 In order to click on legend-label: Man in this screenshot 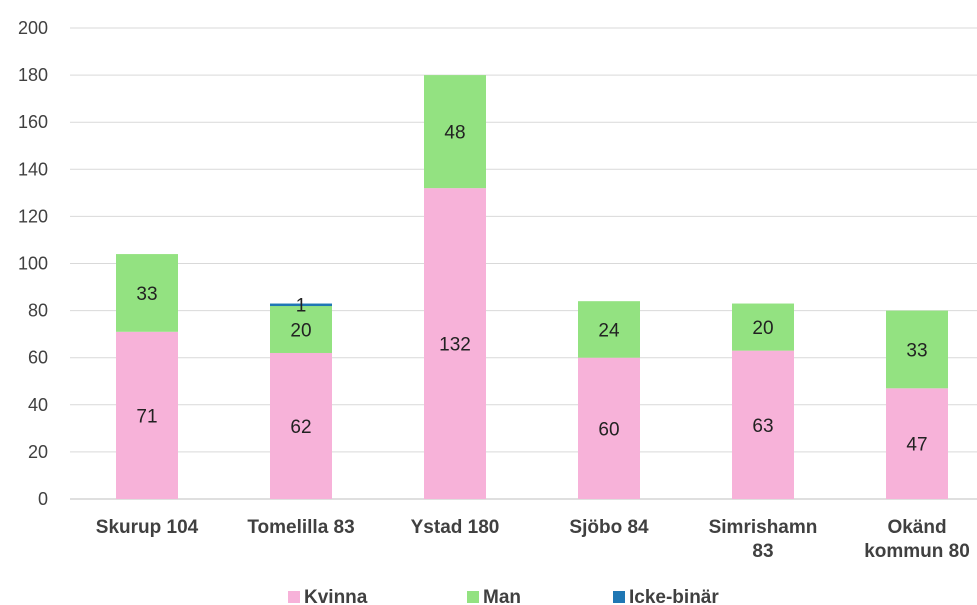, I will do `click(502, 596)`.